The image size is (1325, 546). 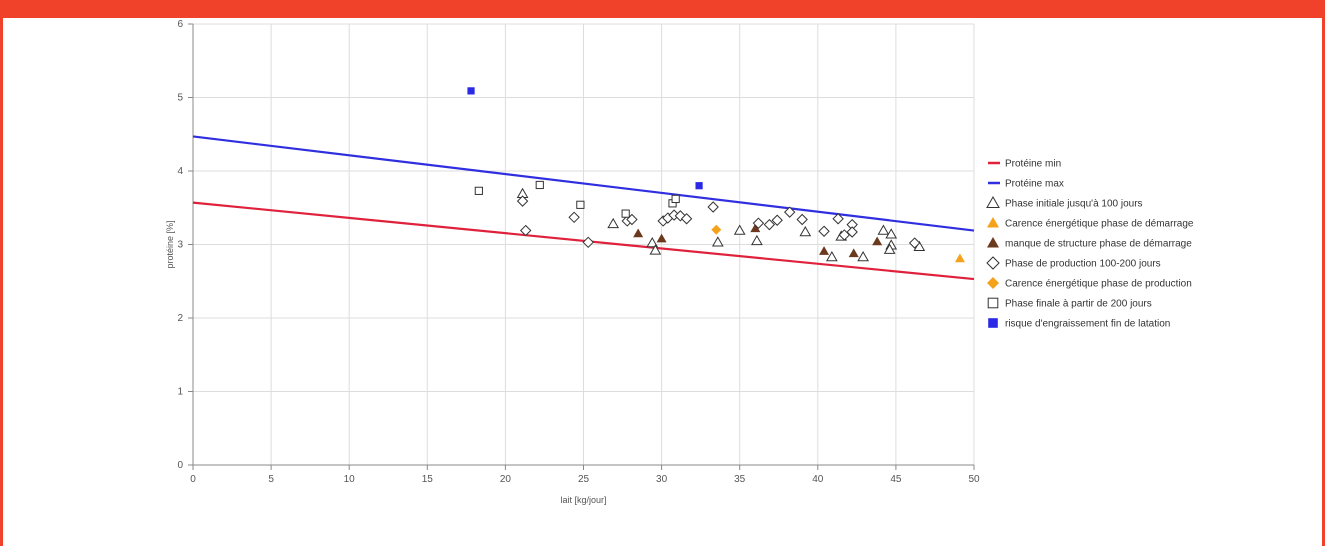 What do you see at coordinates (428, 479) in the screenshot?
I see `x-tick-label: 15` at bounding box center [428, 479].